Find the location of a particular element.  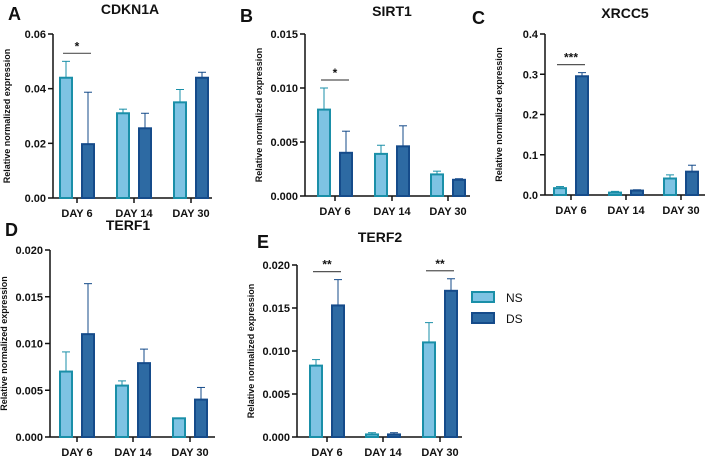

y-tick-label: 0.00 is located at coordinates (35, 199).